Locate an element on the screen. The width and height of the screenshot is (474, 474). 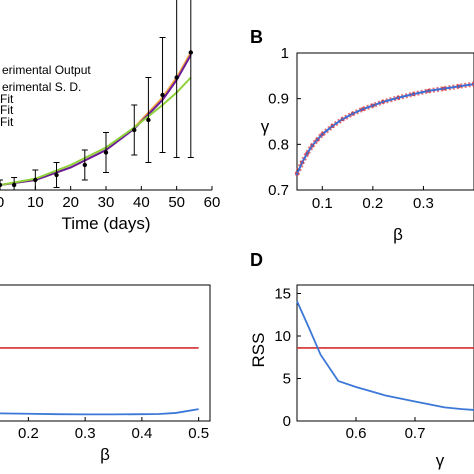
panel-d-y-tick-label: 0 is located at coordinates (287, 421).